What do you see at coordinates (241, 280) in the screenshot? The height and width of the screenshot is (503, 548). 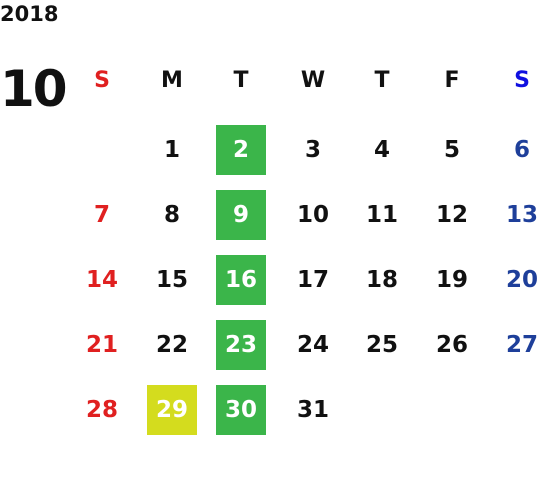 I see `day: 16` at bounding box center [241, 280].